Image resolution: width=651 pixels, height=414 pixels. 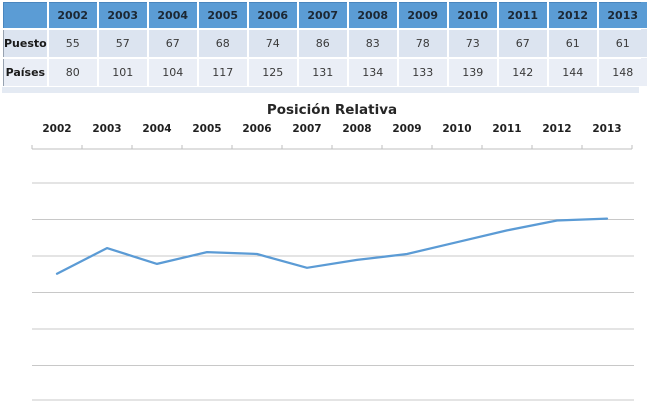 I want to click on table-cell: 57, so click(x=122, y=43).